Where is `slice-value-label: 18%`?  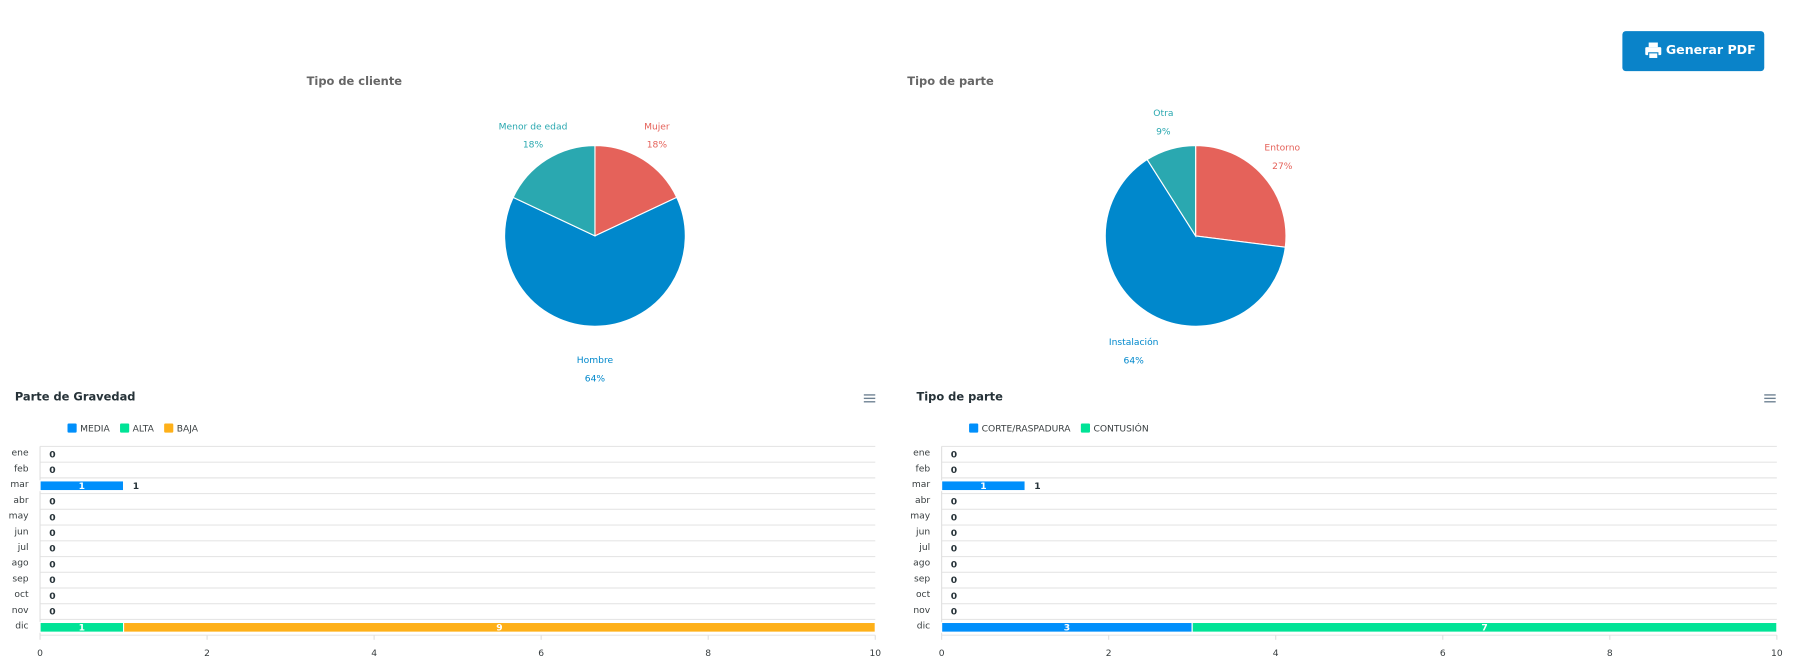
slice-value-label: 18% is located at coordinates (533, 146).